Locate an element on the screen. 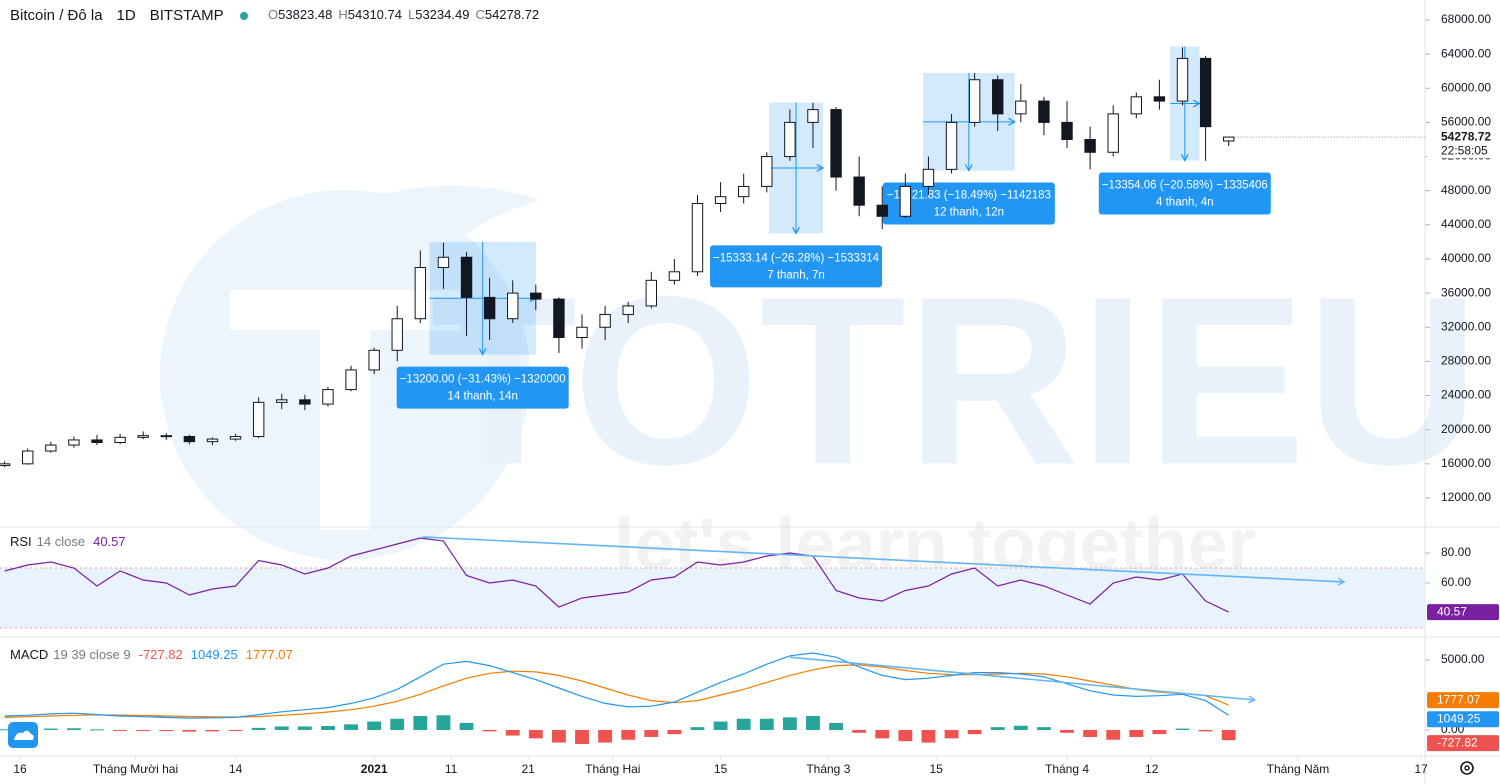 The image size is (1500, 784). ohlc-value: 54278.72 is located at coordinates (512, 14).